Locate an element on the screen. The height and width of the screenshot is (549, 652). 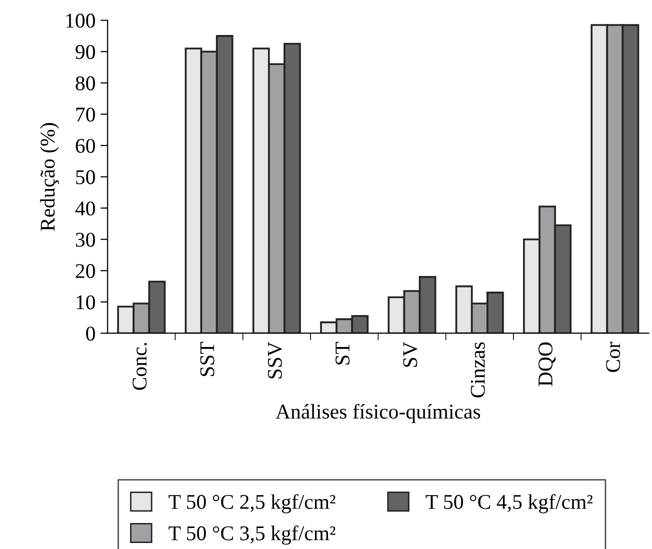
y-tick-label: 10 is located at coordinates (85, 302).